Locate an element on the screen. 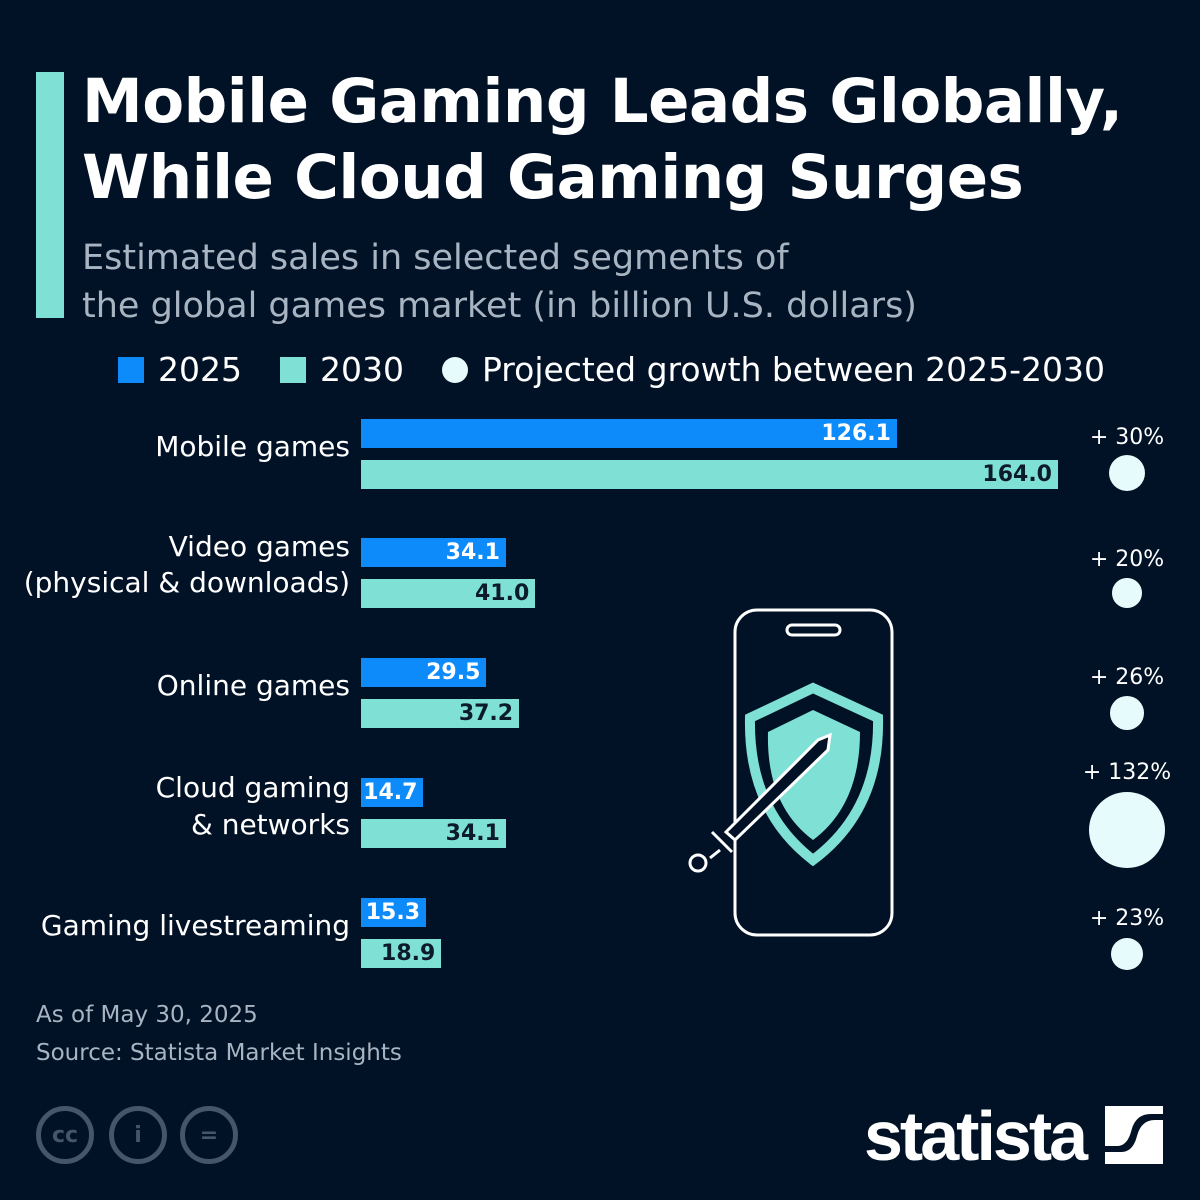 This screenshot has height=1200, width=1200. legend-swatch-2030 is located at coordinates (292, 369).